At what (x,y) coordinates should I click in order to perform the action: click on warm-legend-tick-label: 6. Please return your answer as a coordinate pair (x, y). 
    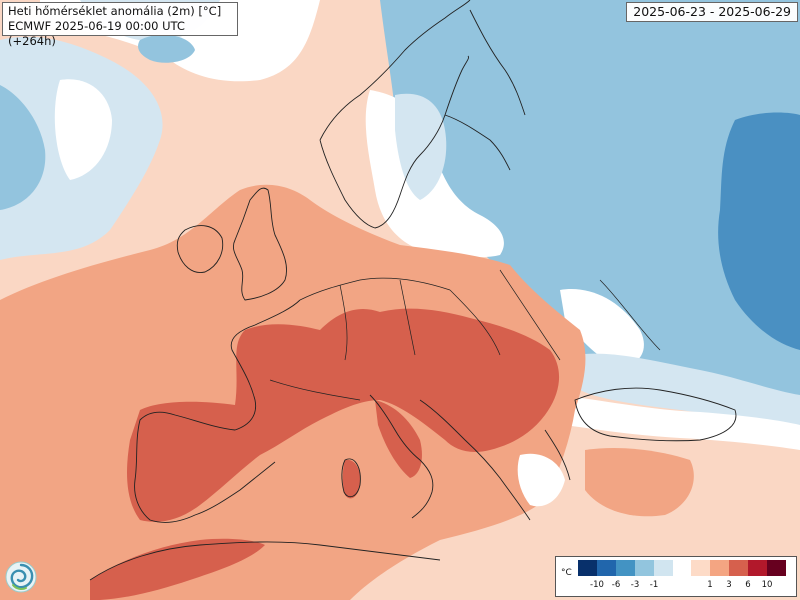
    Looking at the image, I should click on (748, 585).